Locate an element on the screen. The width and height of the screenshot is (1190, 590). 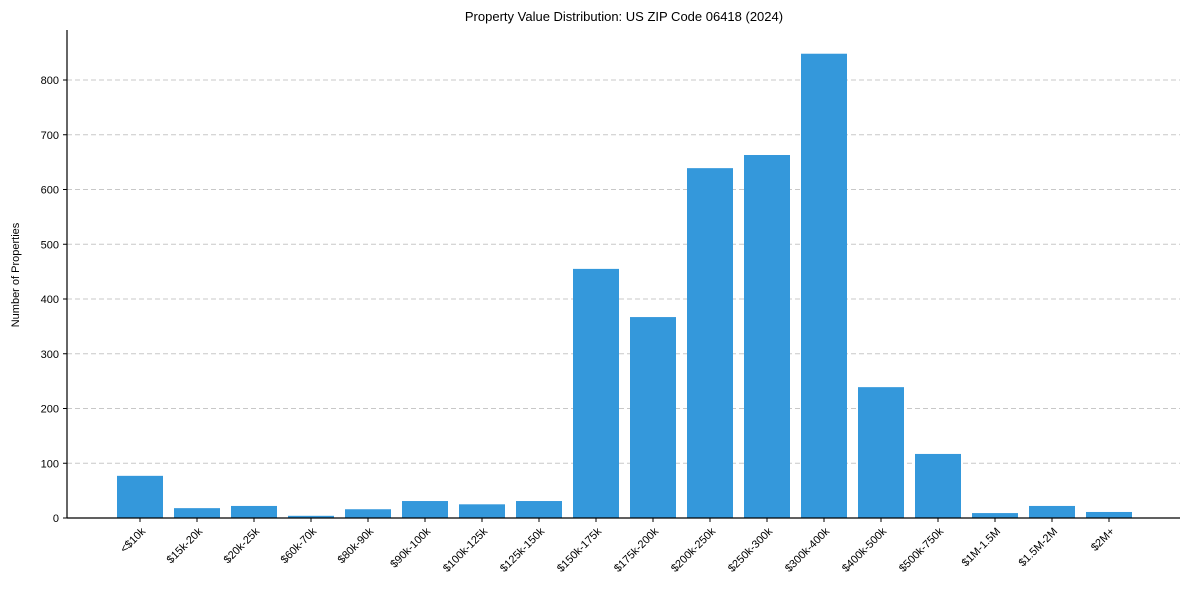
x-tick-label: $500k-750k is located at coordinates (921, 549).